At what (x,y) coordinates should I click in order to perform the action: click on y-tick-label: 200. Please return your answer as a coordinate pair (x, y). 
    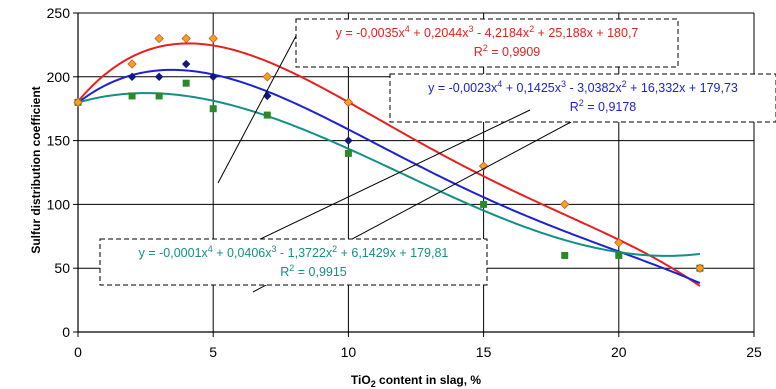
    Looking at the image, I should click on (59, 77).